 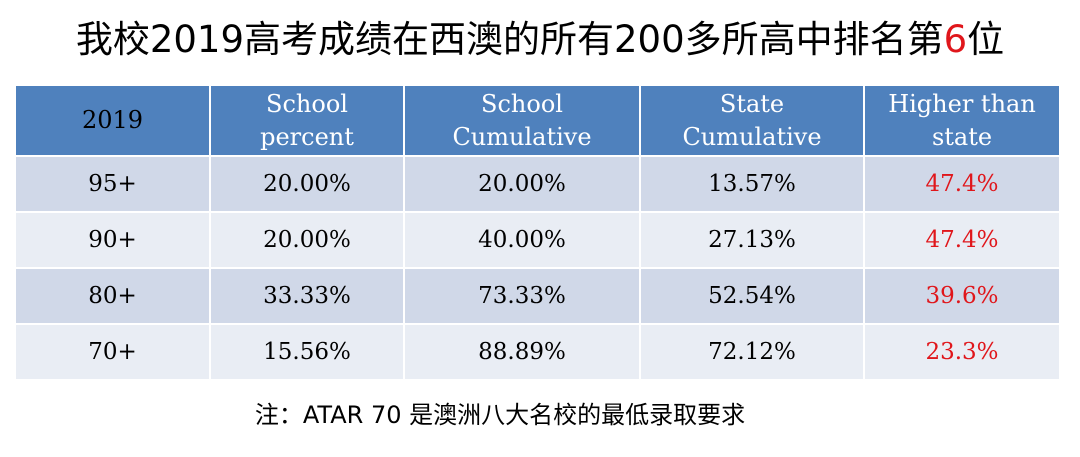 I want to click on cell-state-cumulative: 13.57%, so click(x=752, y=184).